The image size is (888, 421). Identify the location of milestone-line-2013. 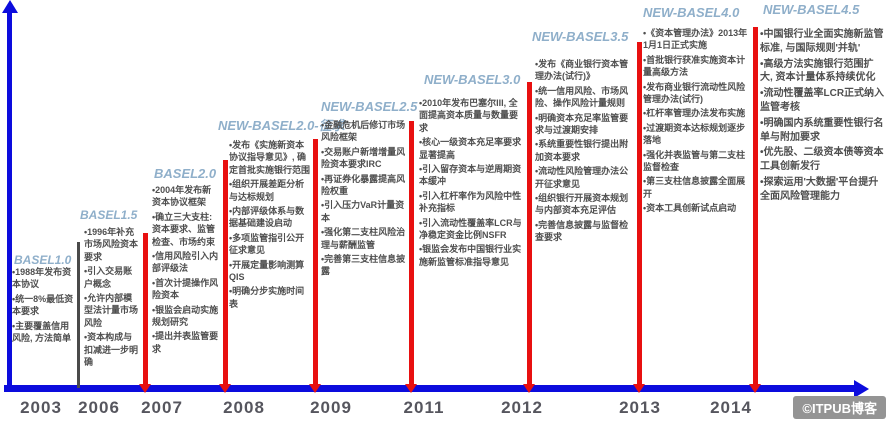
(639, 213).